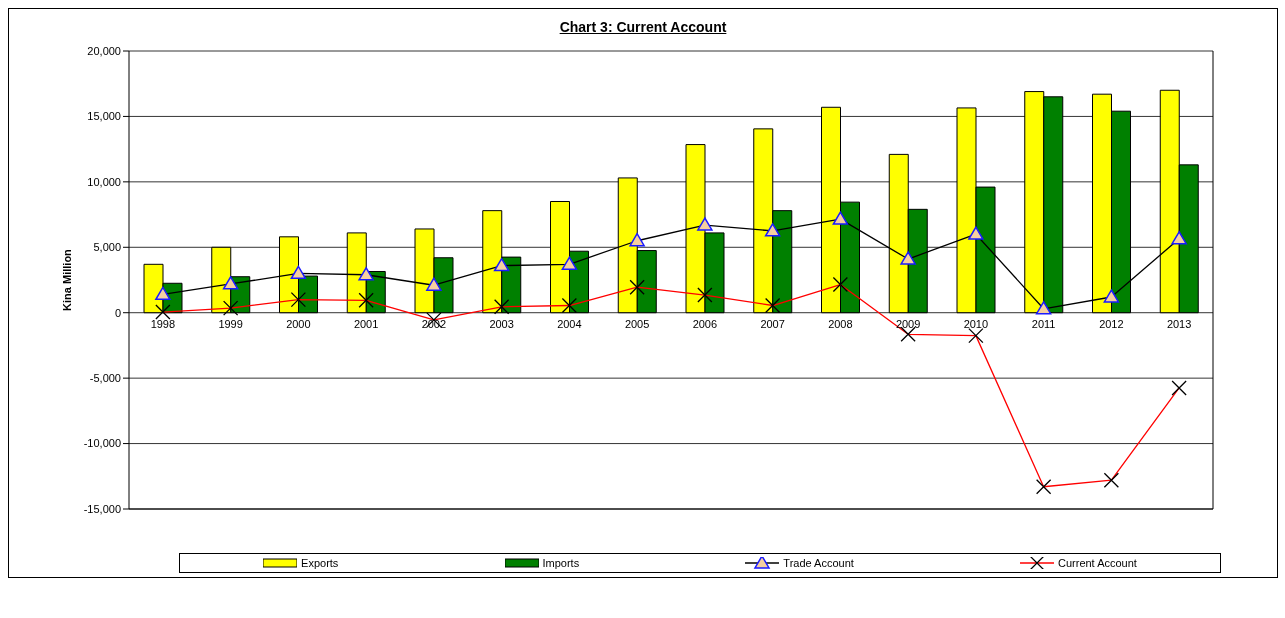  Describe the element at coordinates (1097, 563) in the screenshot. I see `legend-label: Current Account` at that location.